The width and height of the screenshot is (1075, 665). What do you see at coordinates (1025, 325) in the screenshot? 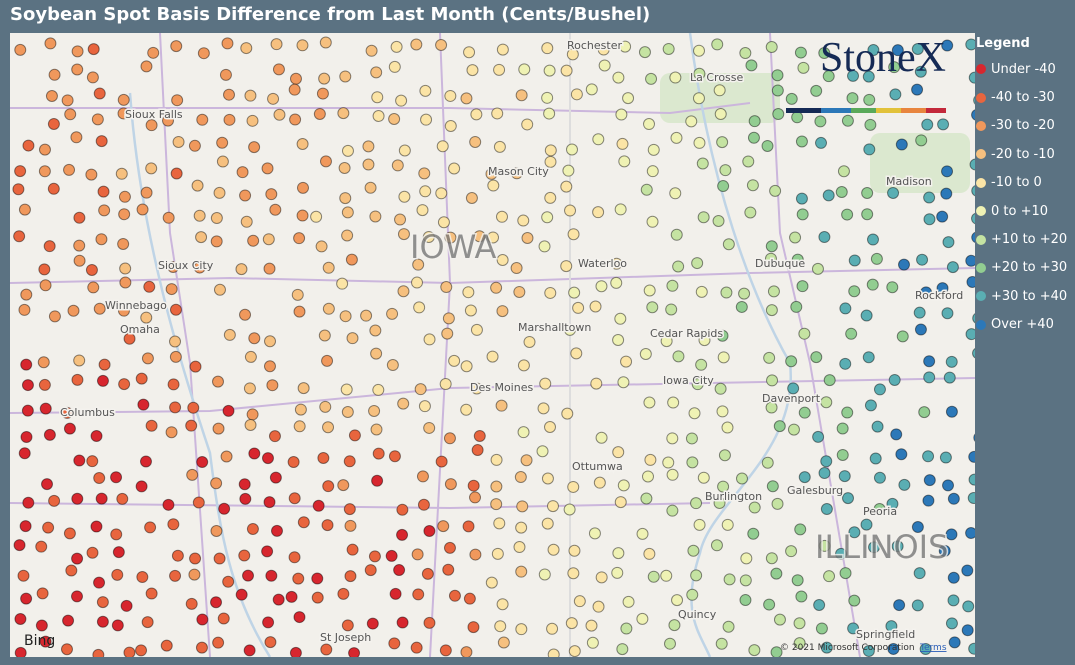
I see `legend-item: Over +40` at bounding box center [1025, 325].